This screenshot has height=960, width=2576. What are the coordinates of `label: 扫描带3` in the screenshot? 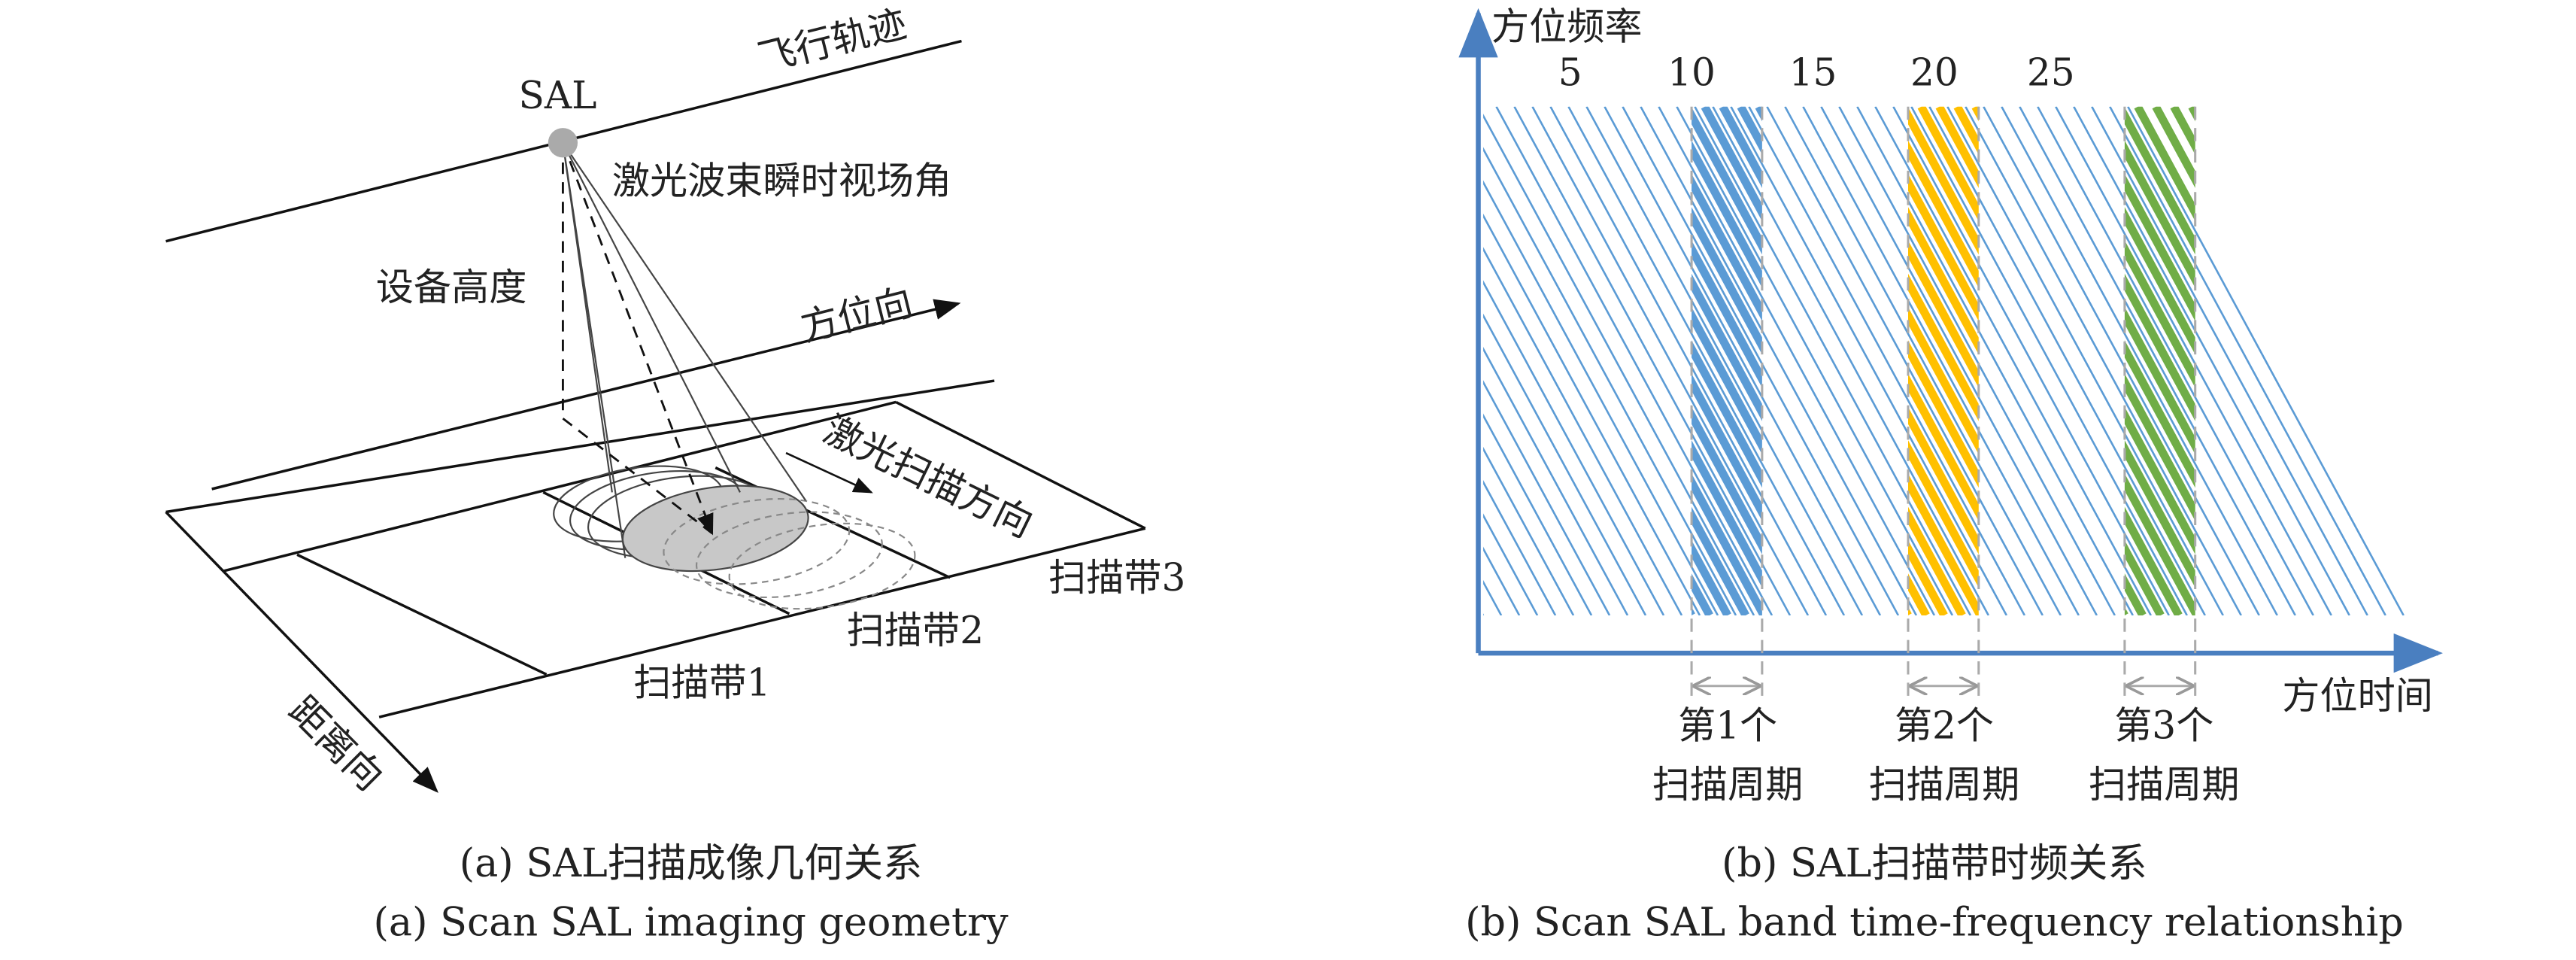 It's located at (1116, 577).